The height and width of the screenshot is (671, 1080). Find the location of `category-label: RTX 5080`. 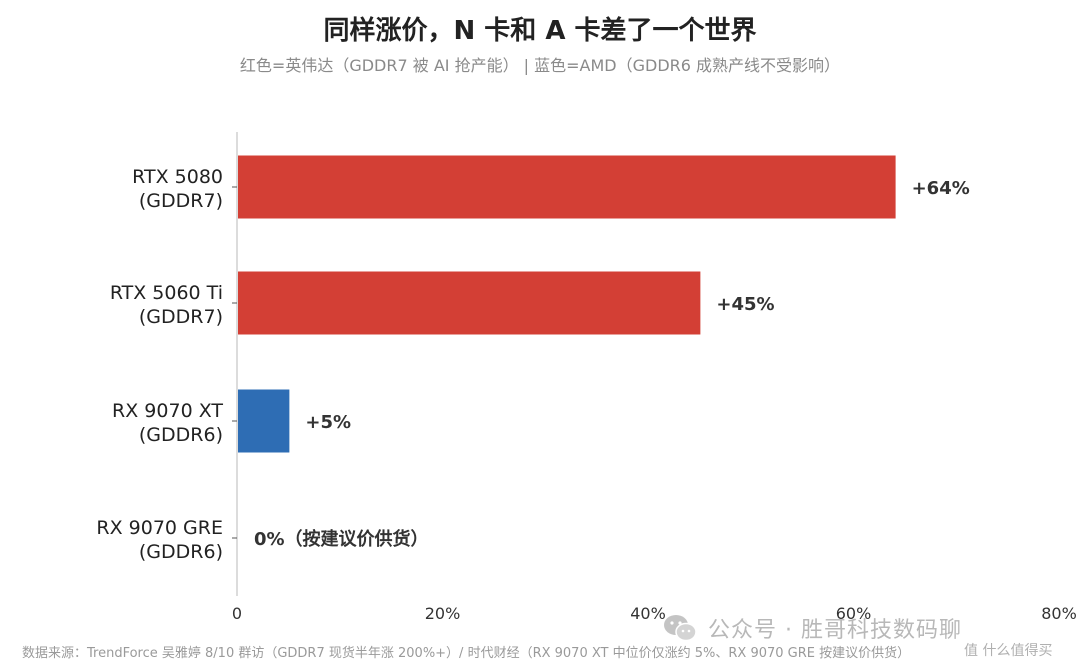

category-label: RTX 5080 is located at coordinates (177, 177).